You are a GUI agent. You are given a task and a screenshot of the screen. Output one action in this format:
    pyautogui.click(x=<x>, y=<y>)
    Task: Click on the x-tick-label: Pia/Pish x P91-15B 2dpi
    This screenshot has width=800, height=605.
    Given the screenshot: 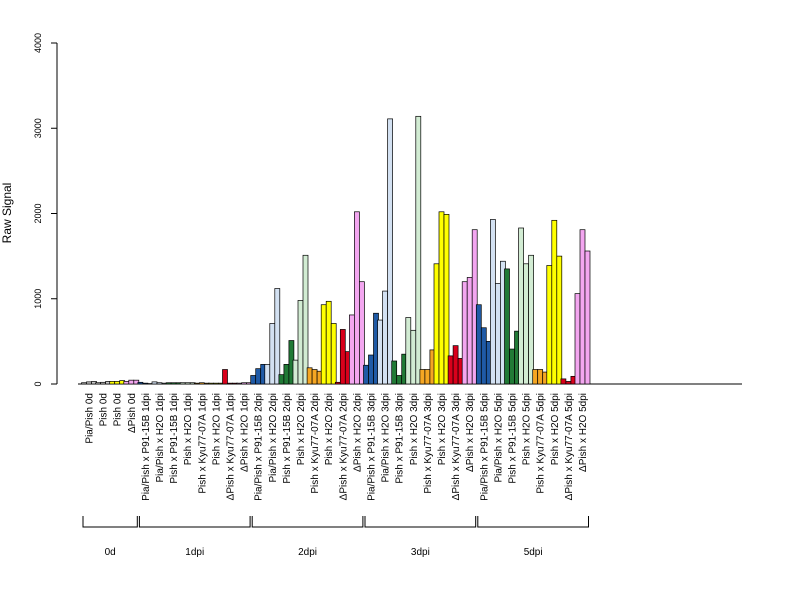 What is the action you would take?
    pyautogui.click(x=259, y=447)
    